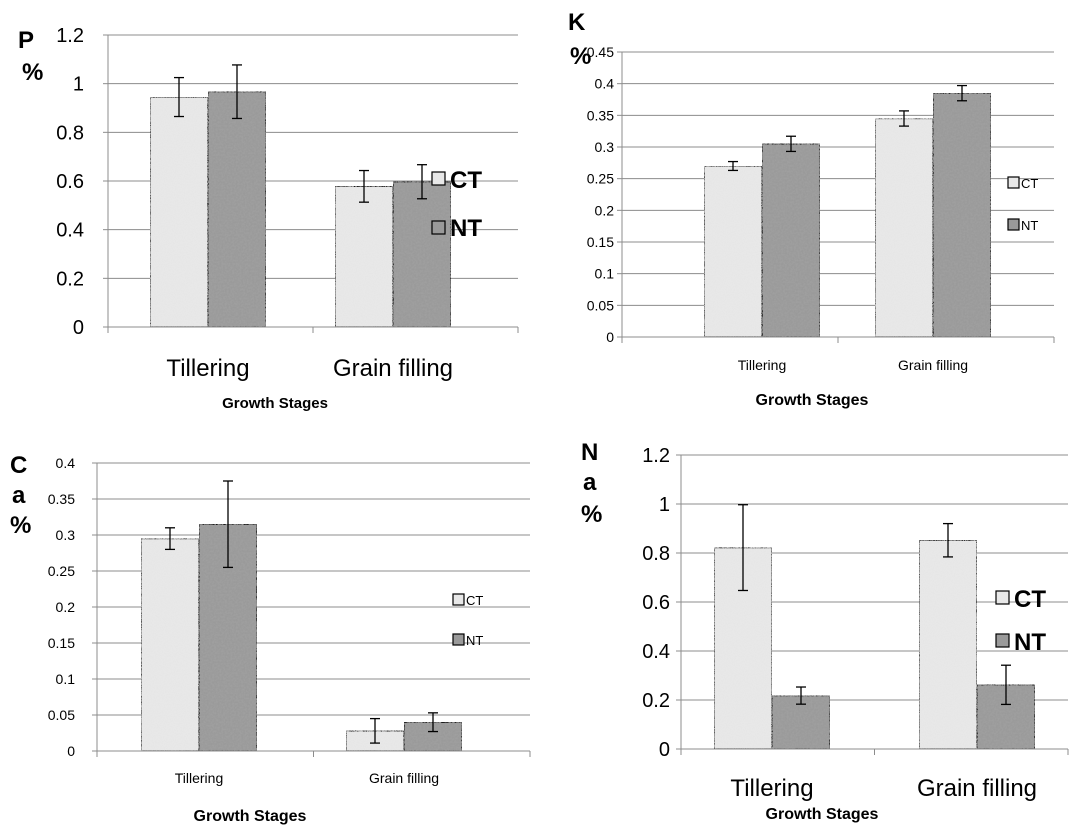 The height and width of the screenshot is (826, 1074). What do you see at coordinates (18, 465) in the screenshot?
I see `y-title-line: C` at bounding box center [18, 465].